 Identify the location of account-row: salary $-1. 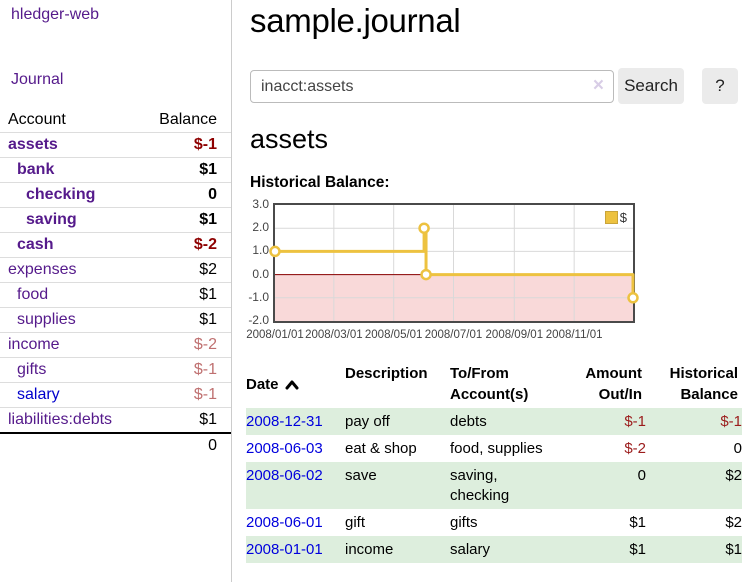
(115, 395).